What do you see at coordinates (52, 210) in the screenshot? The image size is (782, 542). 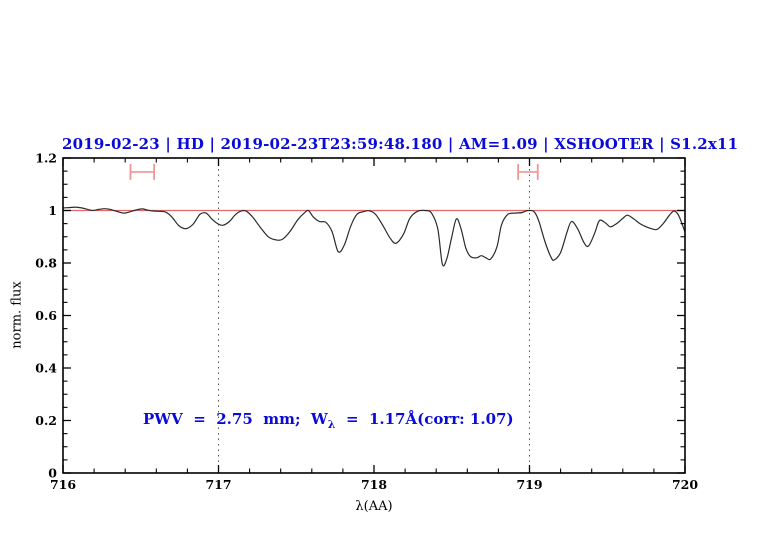 I see `y-tick-label: 1` at bounding box center [52, 210].